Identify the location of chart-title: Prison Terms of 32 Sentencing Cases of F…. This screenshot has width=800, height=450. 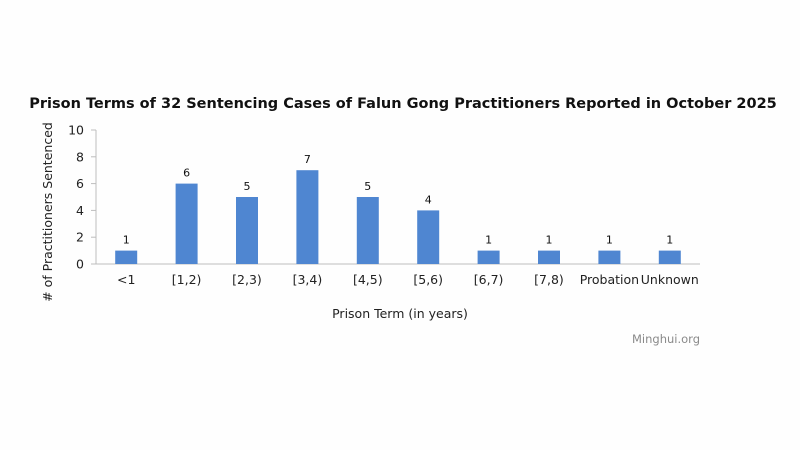
(403, 104).